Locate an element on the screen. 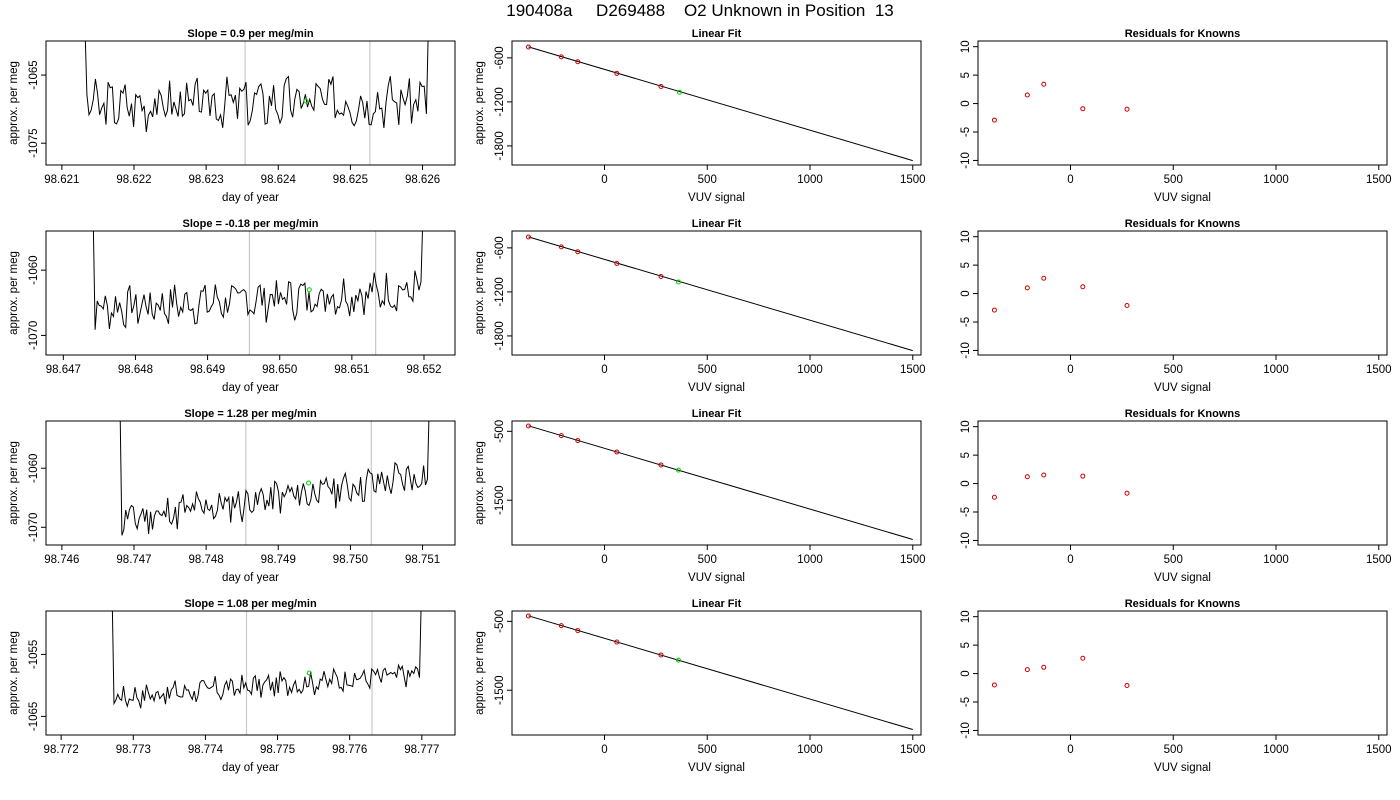  x-tick-label: 98.747 is located at coordinates (133, 560).